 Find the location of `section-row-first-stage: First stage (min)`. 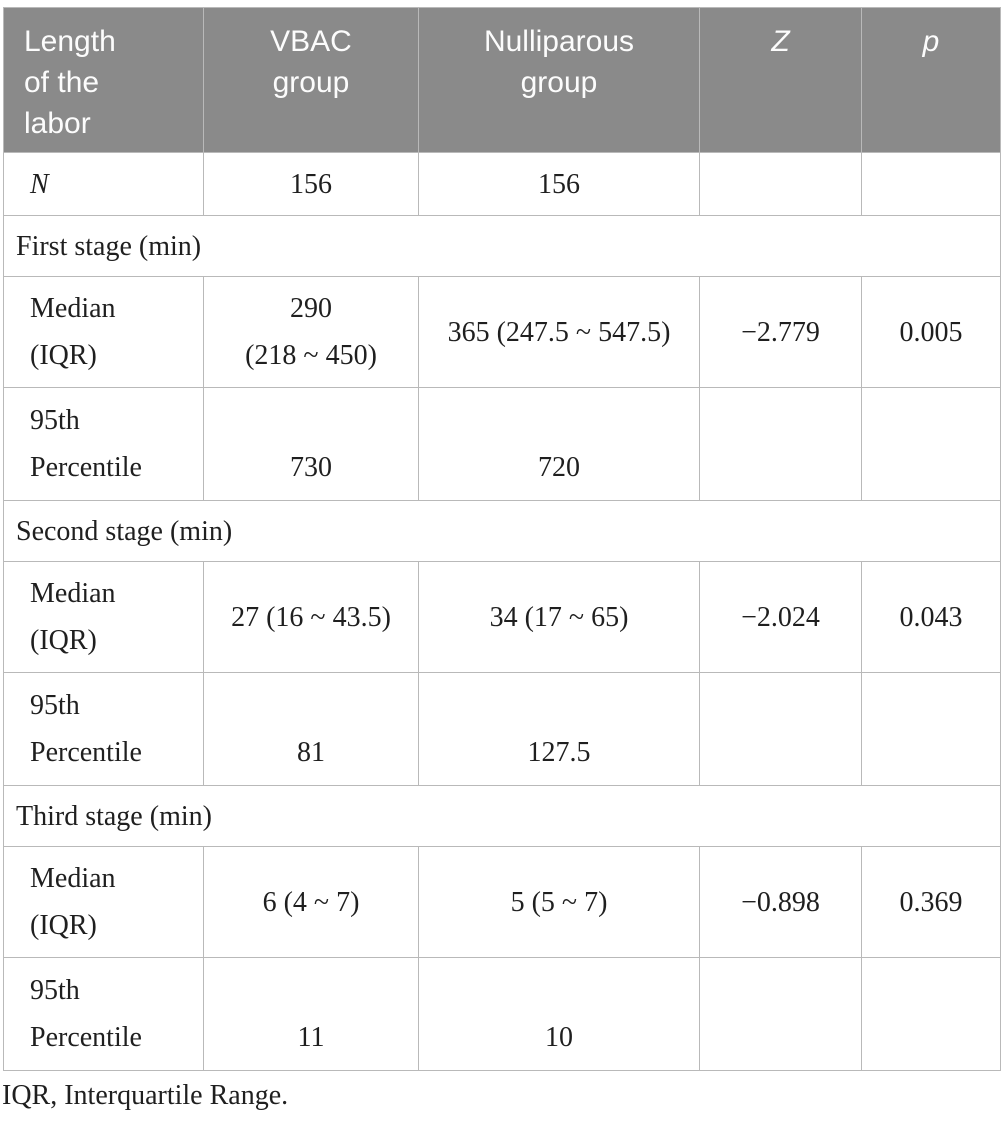

section-row-first-stage: First stage (min) is located at coordinates (502, 246).